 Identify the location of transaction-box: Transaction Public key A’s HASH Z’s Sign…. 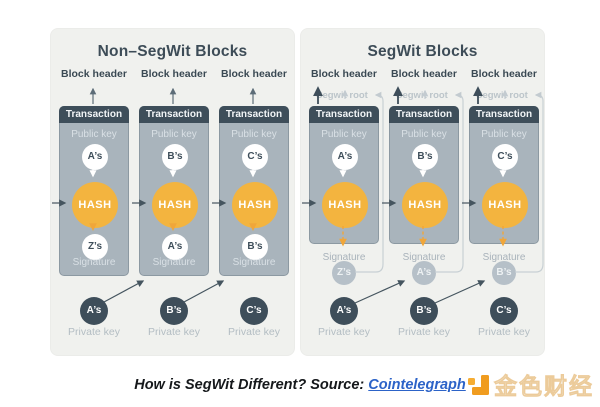
(94, 191).